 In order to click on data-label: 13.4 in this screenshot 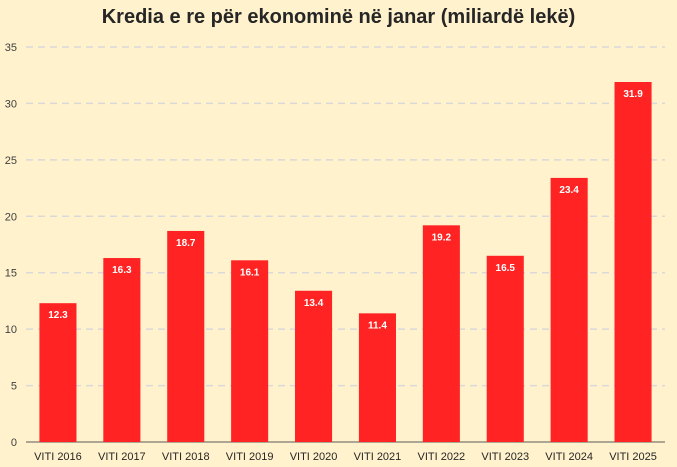, I will do `click(314, 303)`.